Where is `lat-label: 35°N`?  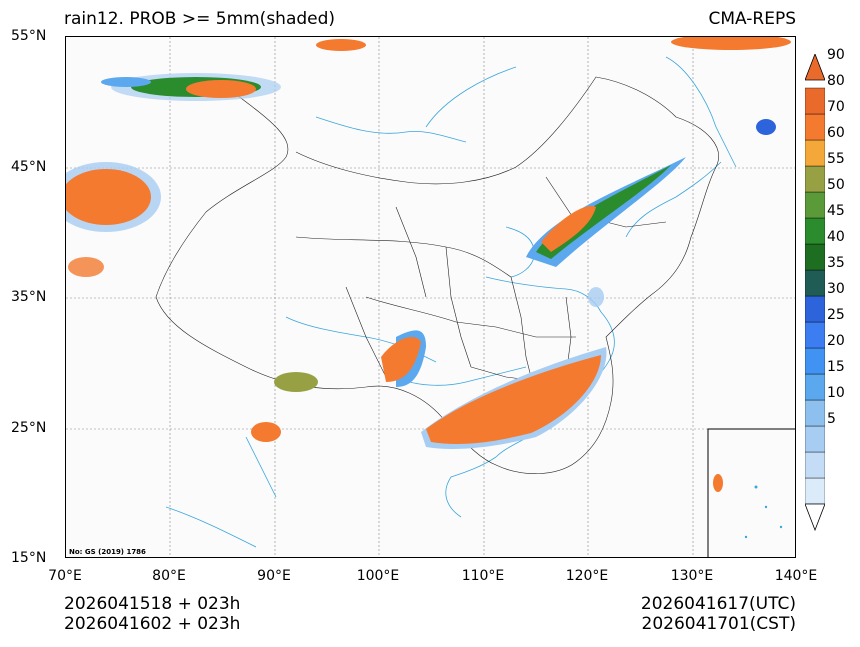 lat-label: 35°N is located at coordinates (29, 297).